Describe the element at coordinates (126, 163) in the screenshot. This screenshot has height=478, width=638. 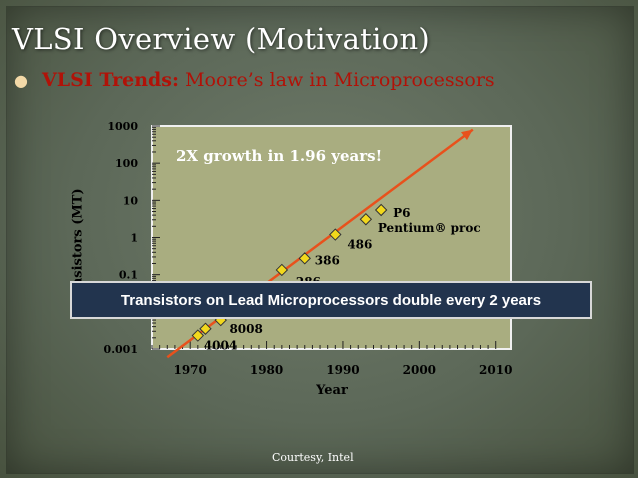
I see `y-tick-label: 100` at that location.